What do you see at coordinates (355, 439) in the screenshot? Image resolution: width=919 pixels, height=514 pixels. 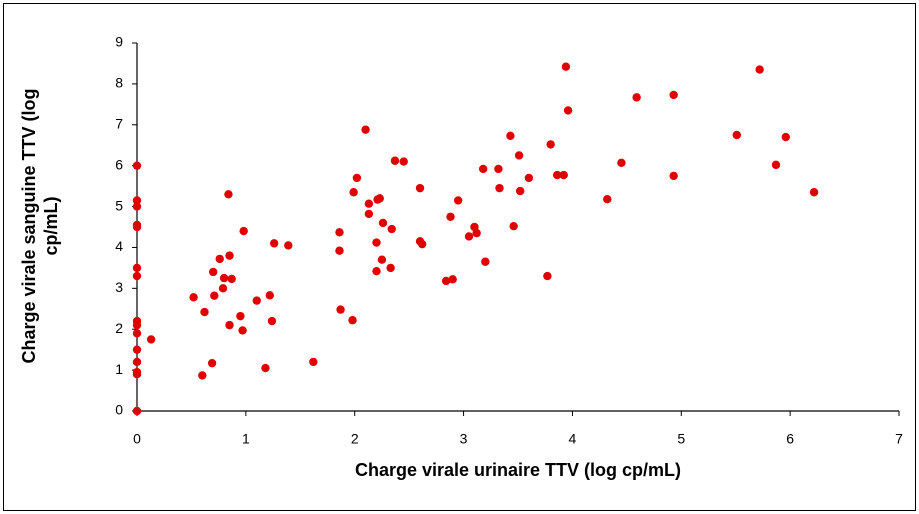 I see `x-tick-label: 2` at bounding box center [355, 439].